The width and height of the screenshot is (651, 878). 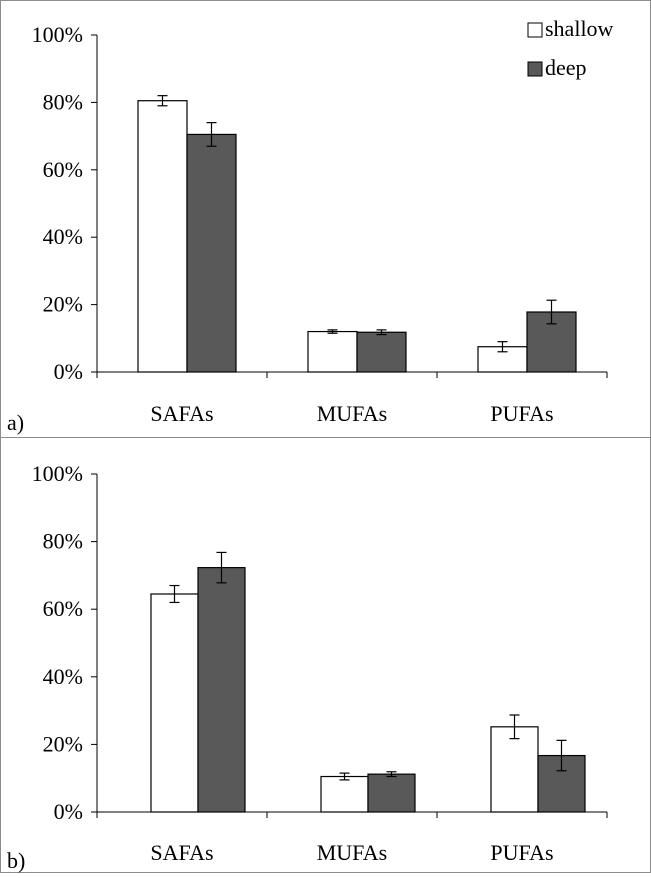 What do you see at coordinates (15, 422) in the screenshot?
I see `panel-label: a)` at bounding box center [15, 422].